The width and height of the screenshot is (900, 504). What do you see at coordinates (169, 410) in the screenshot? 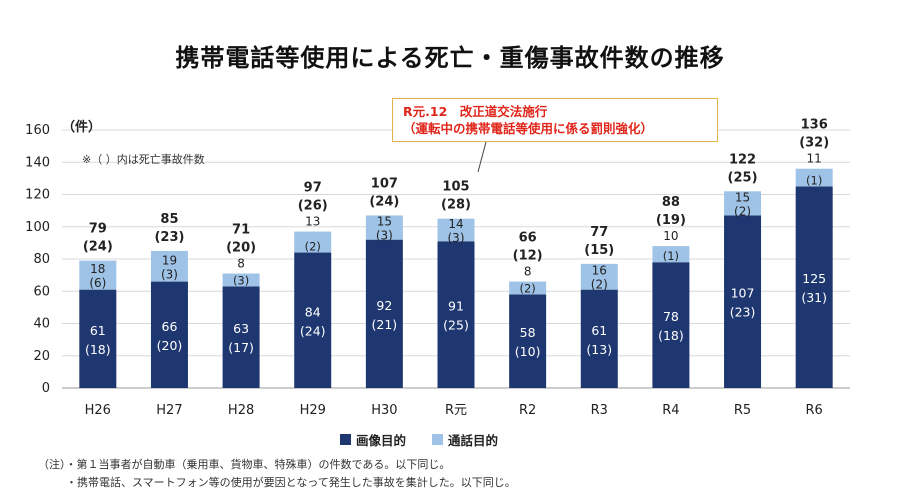
I see `x-tick-label-H27: H27` at bounding box center [169, 410].